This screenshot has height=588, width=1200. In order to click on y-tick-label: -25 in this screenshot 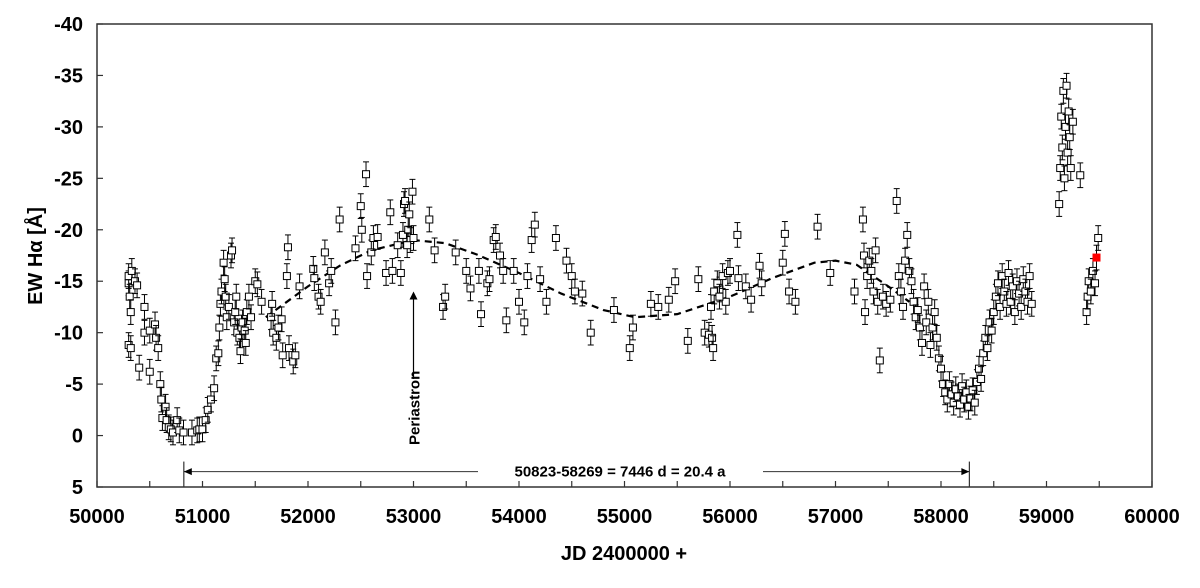, I will do `click(68, 179)`.